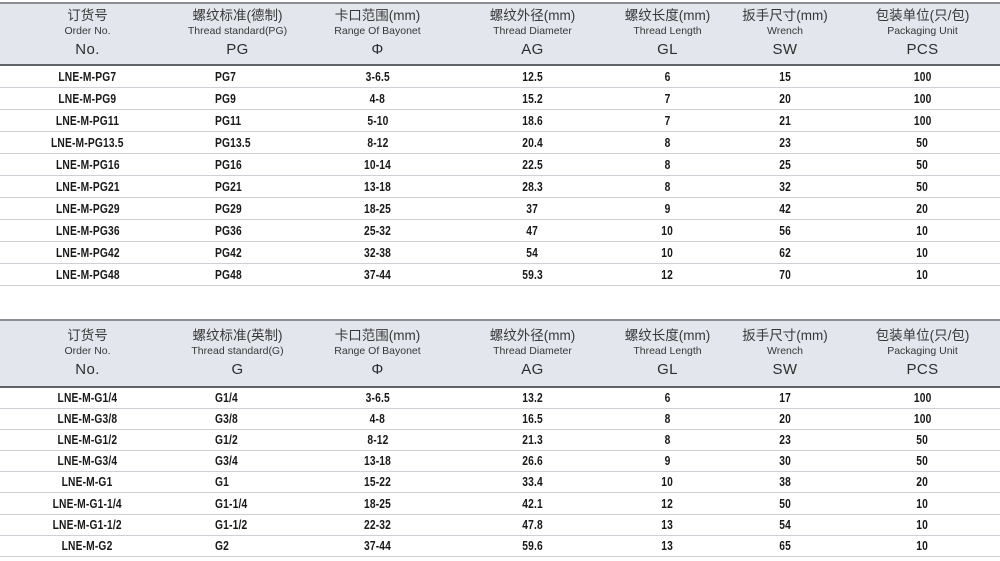 The height and width of the screenshot is (561, 1000). Describe the element at coordinates (377, 208) in the screenshot. I see `cell-bayonet-range: 18-25` at that location.